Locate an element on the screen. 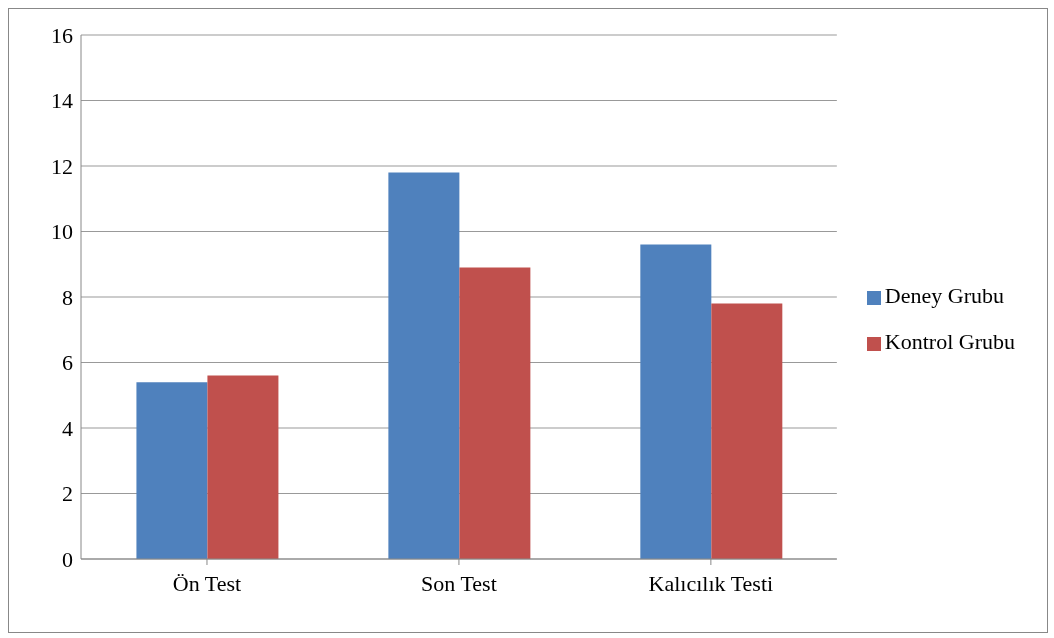 The height and width of the screenshot is (638, 1054). y-tick-label: 8 is located at coordinates (67, 297).